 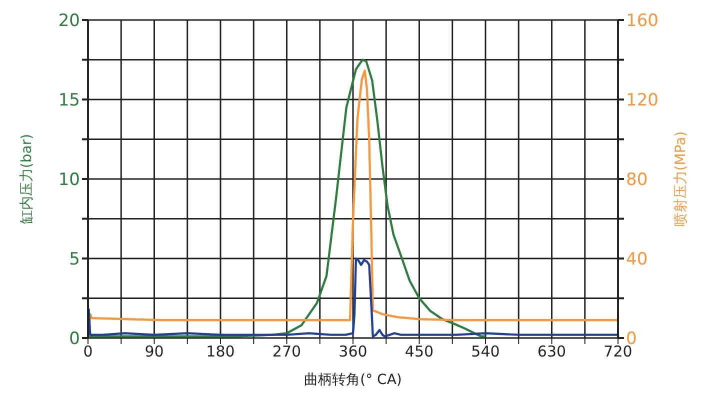 What do you see at coordinates (353, 380) in the screenshot?
I see `x-axis-title: 曲柄转角(° CA)` at bounding box center [353, 380].